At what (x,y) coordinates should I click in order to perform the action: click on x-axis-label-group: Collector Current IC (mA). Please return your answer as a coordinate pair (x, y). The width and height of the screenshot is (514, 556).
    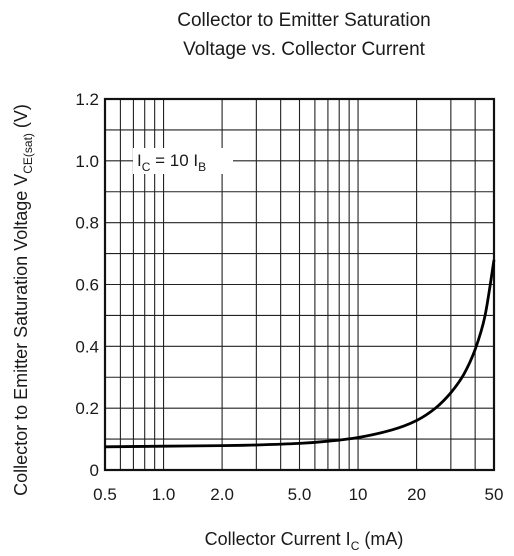
    Looking at the image, I should click on (304, 541).